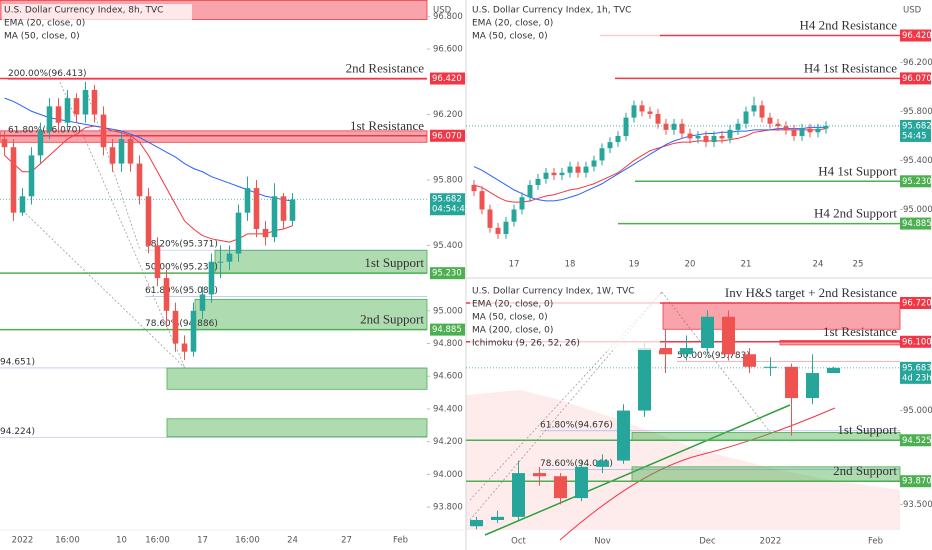 The width and height of the screenshot is (932, 550). Describe the element at coordinates (448, 115) in the screenshot. I see `y-tick-label: 96.200` at that location.